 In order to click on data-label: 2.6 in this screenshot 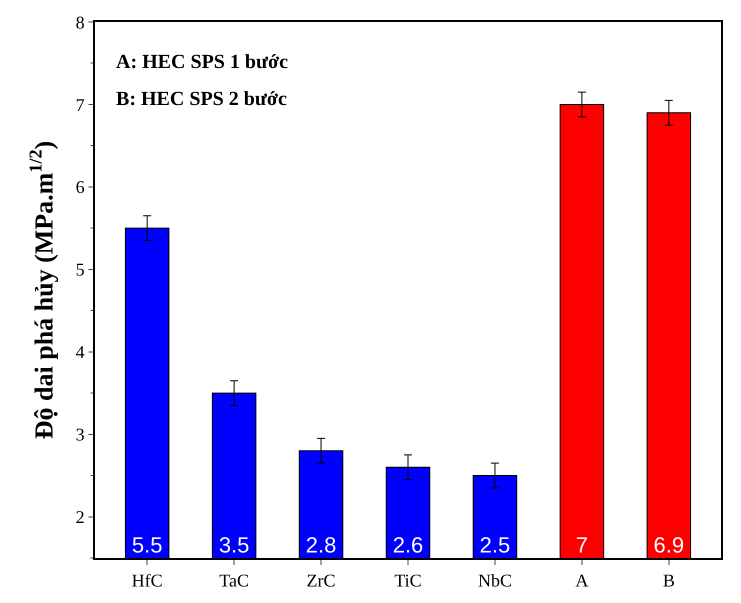, I will do `click(408, 545)`.